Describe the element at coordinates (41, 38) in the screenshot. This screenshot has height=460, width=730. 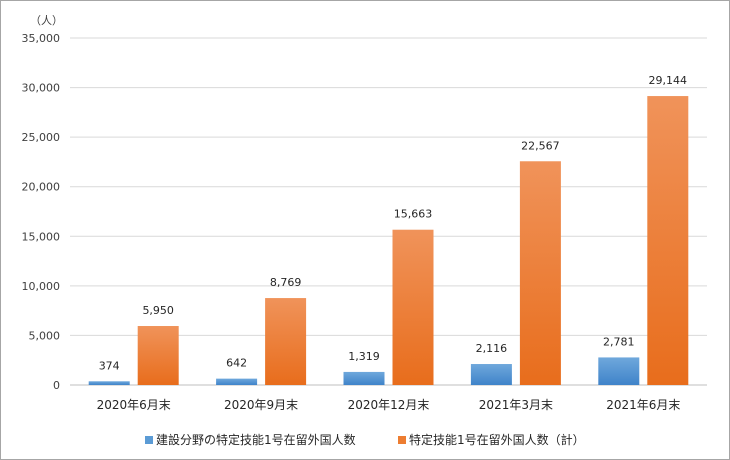
I see `y-tick-label: 35,000` at that location.